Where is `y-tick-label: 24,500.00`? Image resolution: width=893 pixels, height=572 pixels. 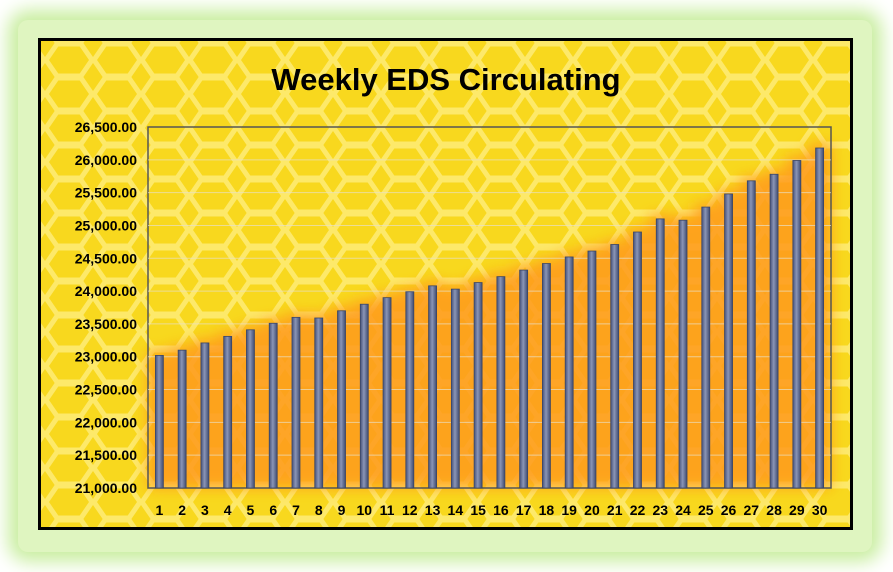
y-tick-label: 24,500.00 is located at coordinates (106, 258).